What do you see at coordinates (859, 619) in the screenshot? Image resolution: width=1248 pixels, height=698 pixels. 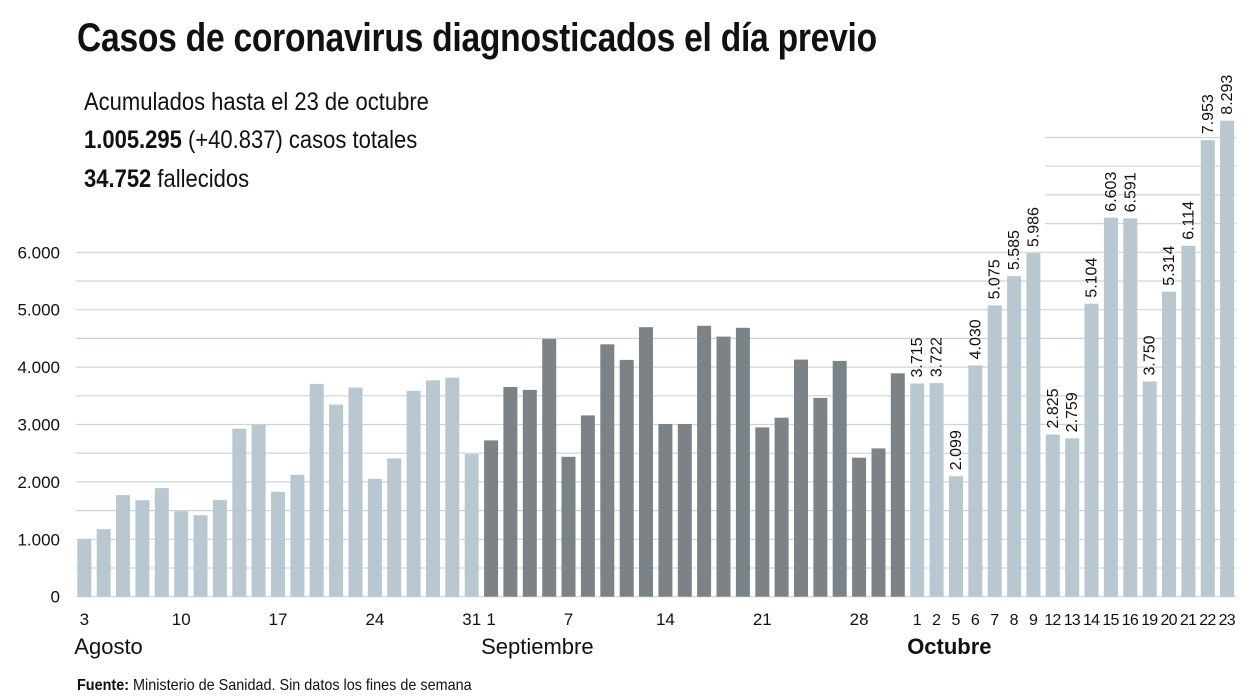 I see `x-tick-label: 28` at bounding box center [859, 619].